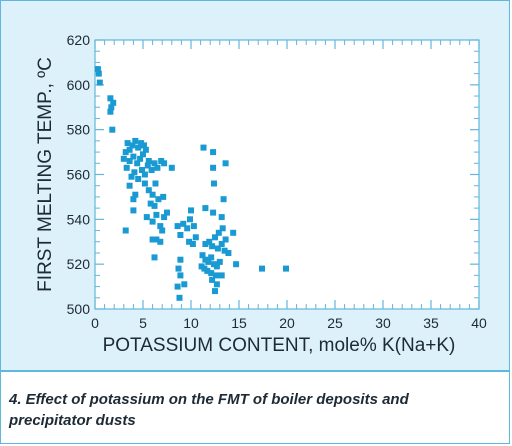  Describe the element at coordinates (479, 323) in the screenshot. I see `x-tick-label: 40` at that location.